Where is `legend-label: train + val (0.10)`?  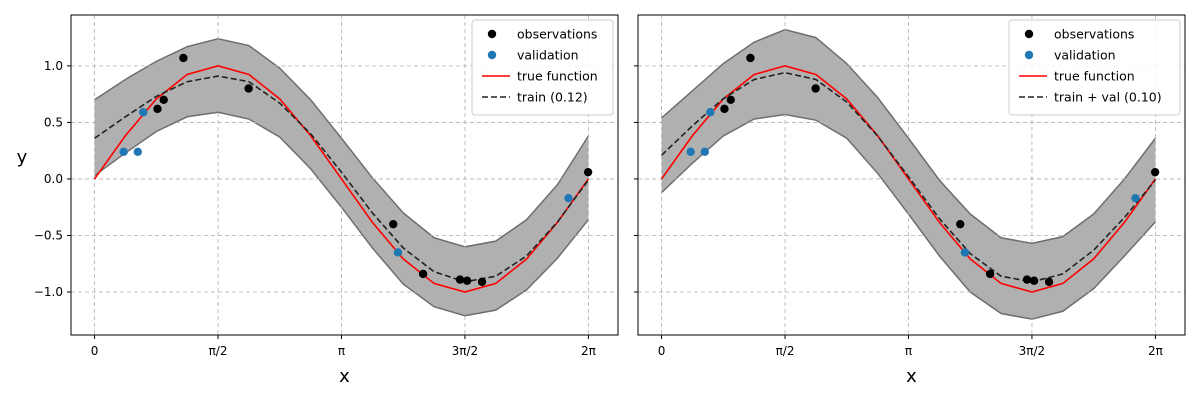 legend-label: train + val (0.10) is located at coordinates (1108, 97).